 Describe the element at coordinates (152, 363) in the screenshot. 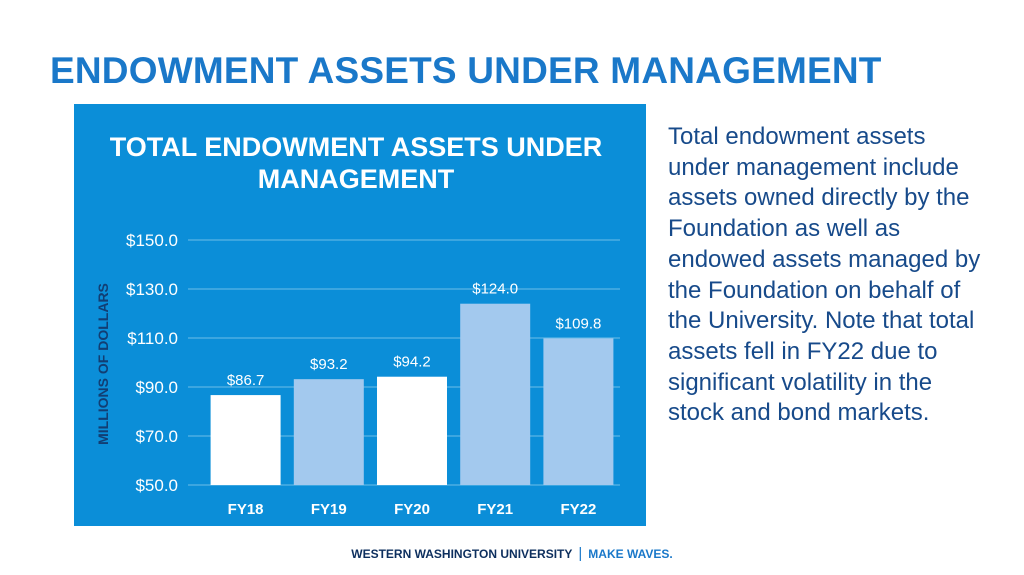

I see `y-tick-labels: $50.0 $70.0 $90.0 $110.0 $130.0 $150.0` at that location.